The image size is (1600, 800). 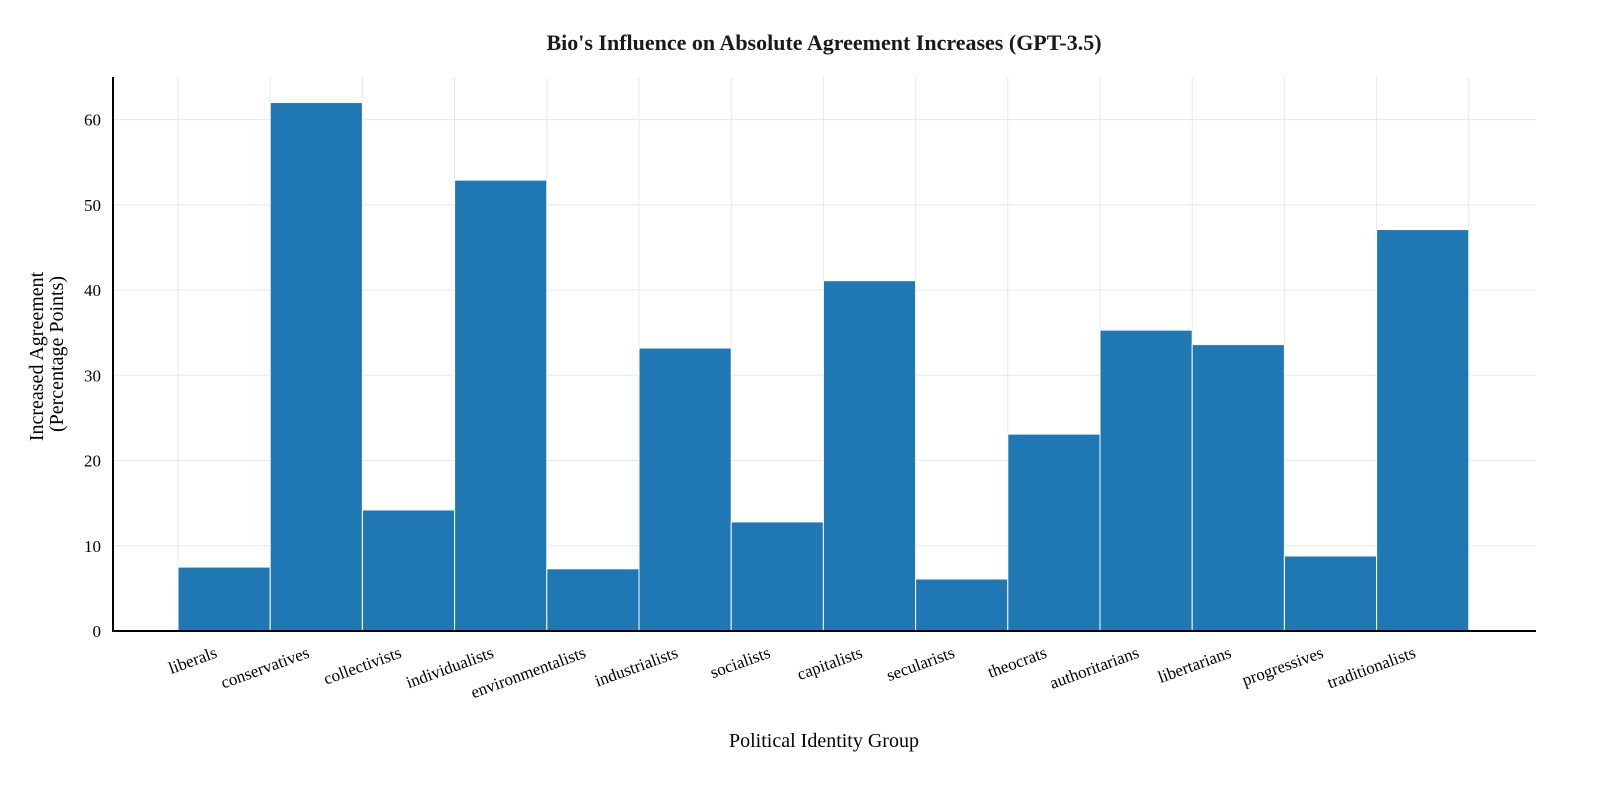 I want to click on x-tick-label-collectivists: collectivists, so click(x=362, y=666).